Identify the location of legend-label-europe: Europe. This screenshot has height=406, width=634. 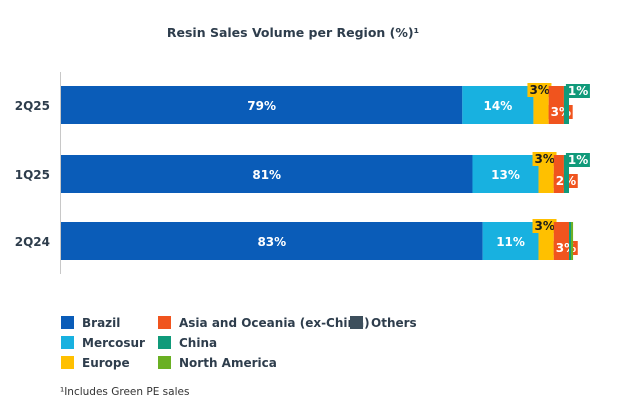
(106, 363).